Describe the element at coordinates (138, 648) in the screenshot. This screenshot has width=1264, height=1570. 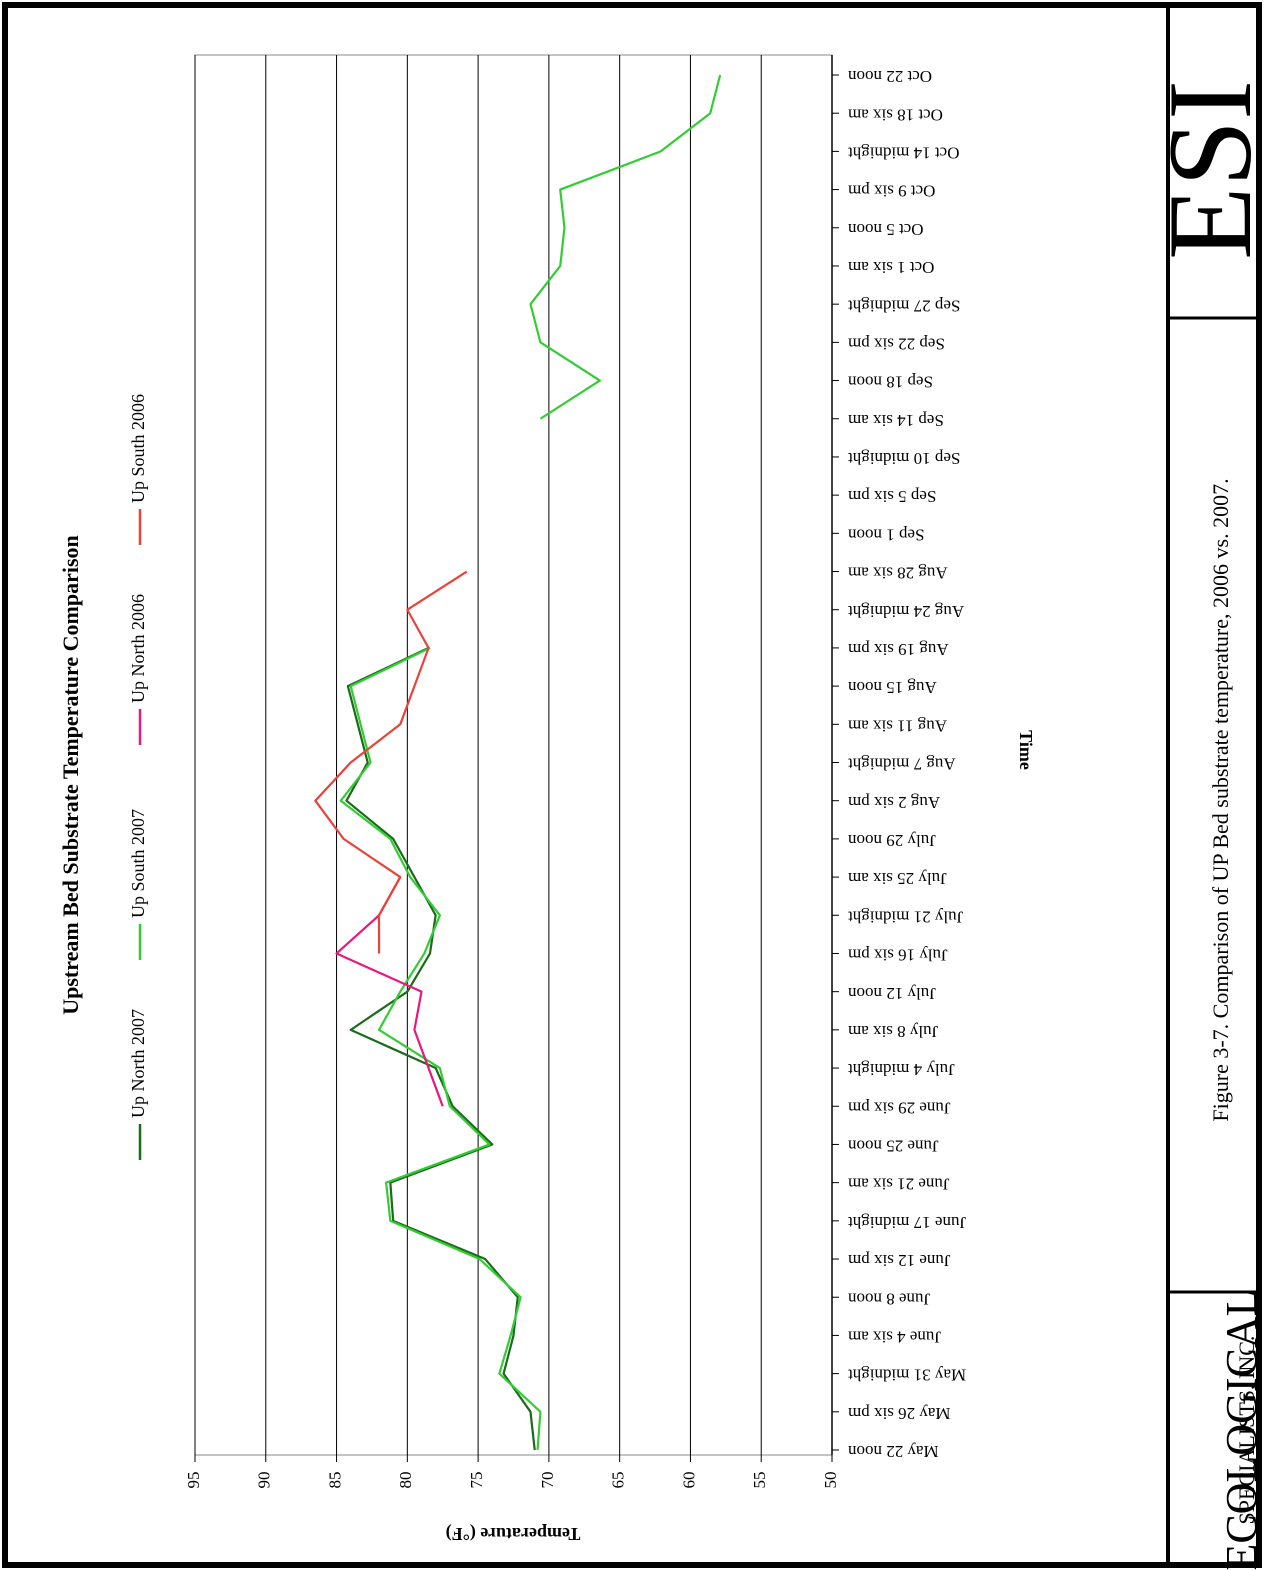
I see `legend-label: Up North 2006` at that location.